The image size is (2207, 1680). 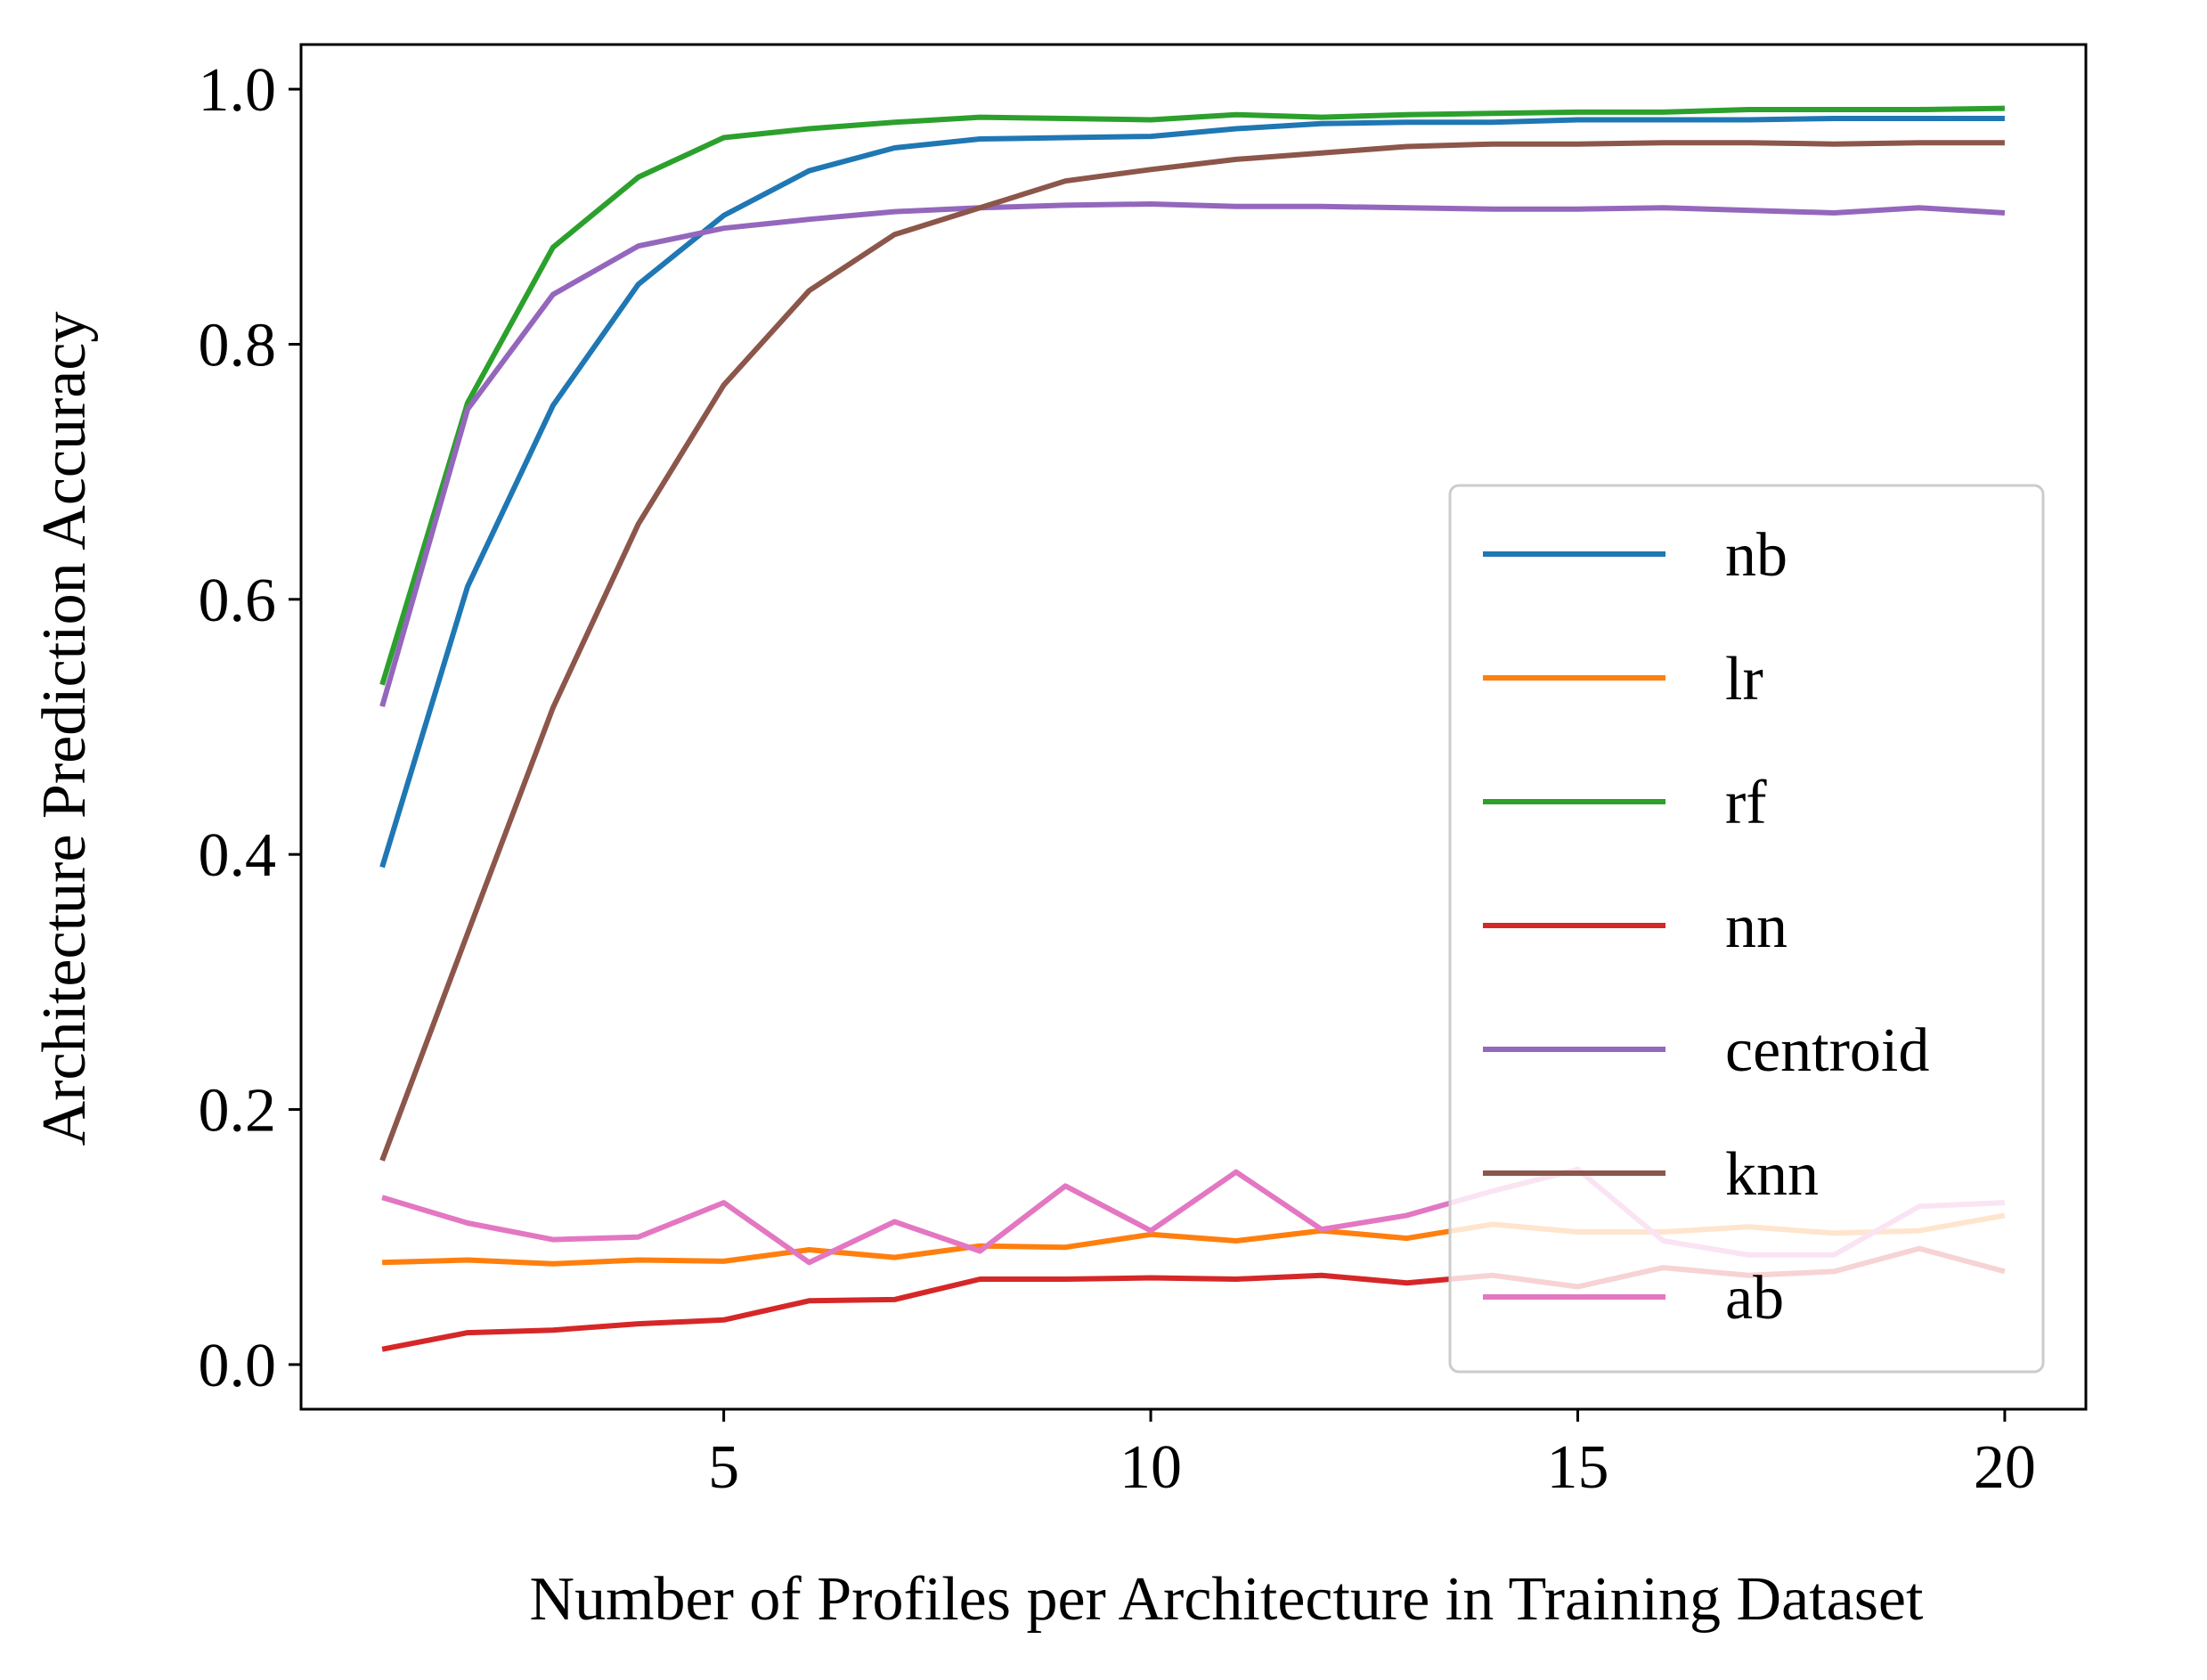 What do you see at coordinates (1754, 1298) in the screenshot?
I see `legend-label-ab: ab` at bounding box center [1754, 1298].